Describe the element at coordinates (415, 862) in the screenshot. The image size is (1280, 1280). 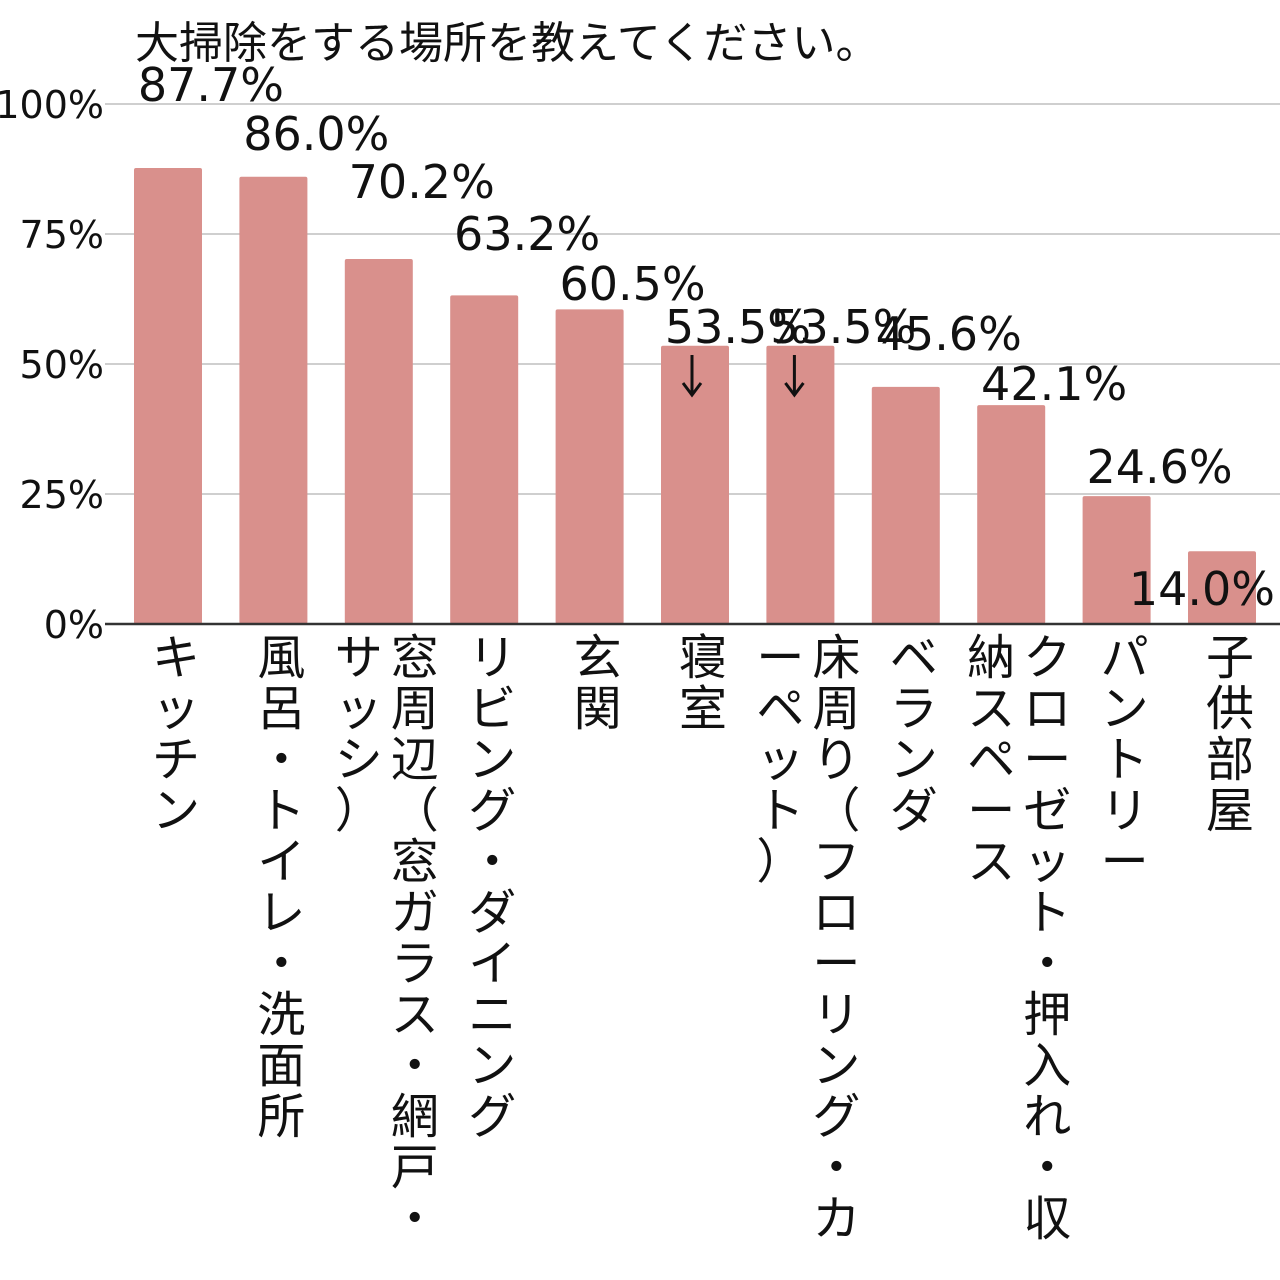
I see `category-label: 窓` at that location.